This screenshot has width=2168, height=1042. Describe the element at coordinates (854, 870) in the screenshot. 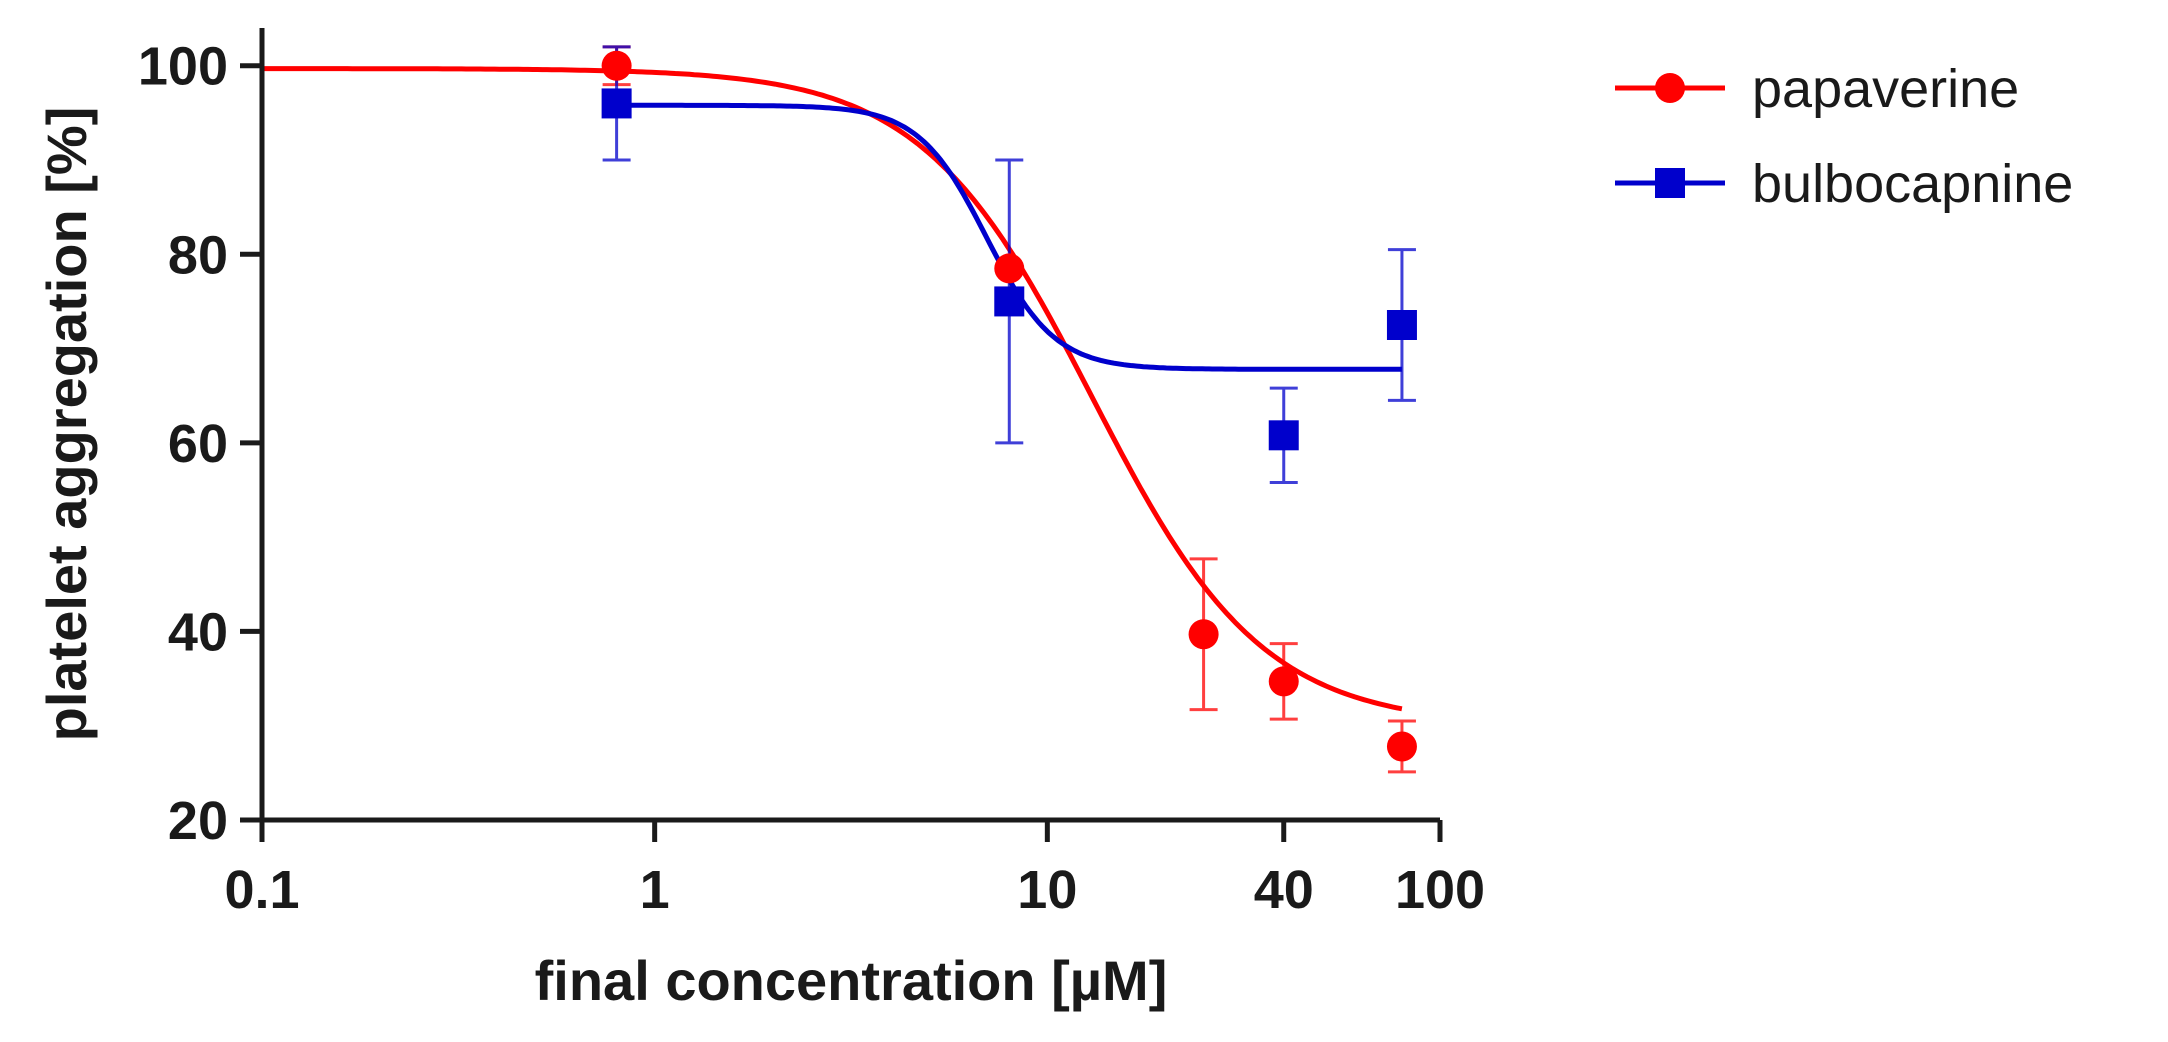

I see `x-axis-ticks: 0.1 1 10 40 100` at that location.